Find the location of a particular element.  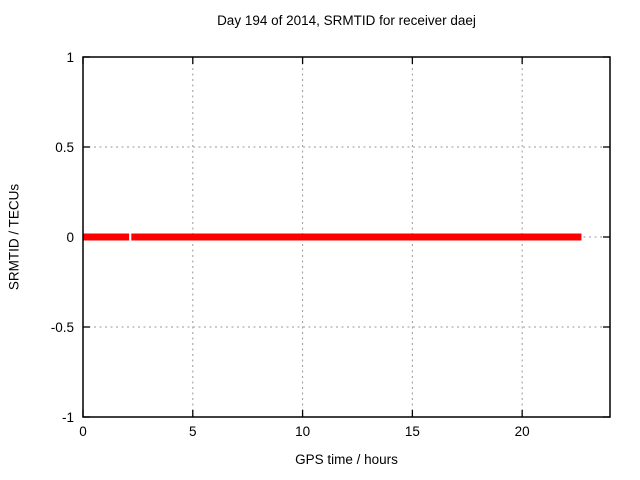

y-tick-label: 0.5 is located at coordinates (64, 147).